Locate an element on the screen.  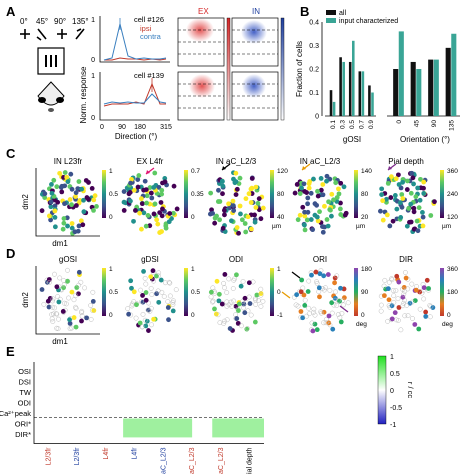
colorbar-unit: µm is located at coordinates (360, 226).